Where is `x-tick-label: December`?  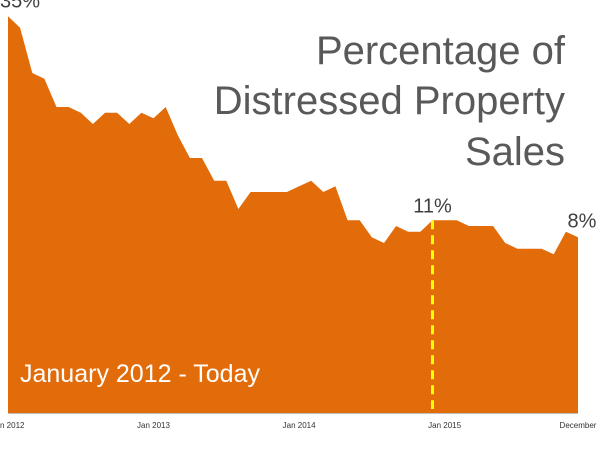
x-tick-label: December is located at coordinates (578, 425).